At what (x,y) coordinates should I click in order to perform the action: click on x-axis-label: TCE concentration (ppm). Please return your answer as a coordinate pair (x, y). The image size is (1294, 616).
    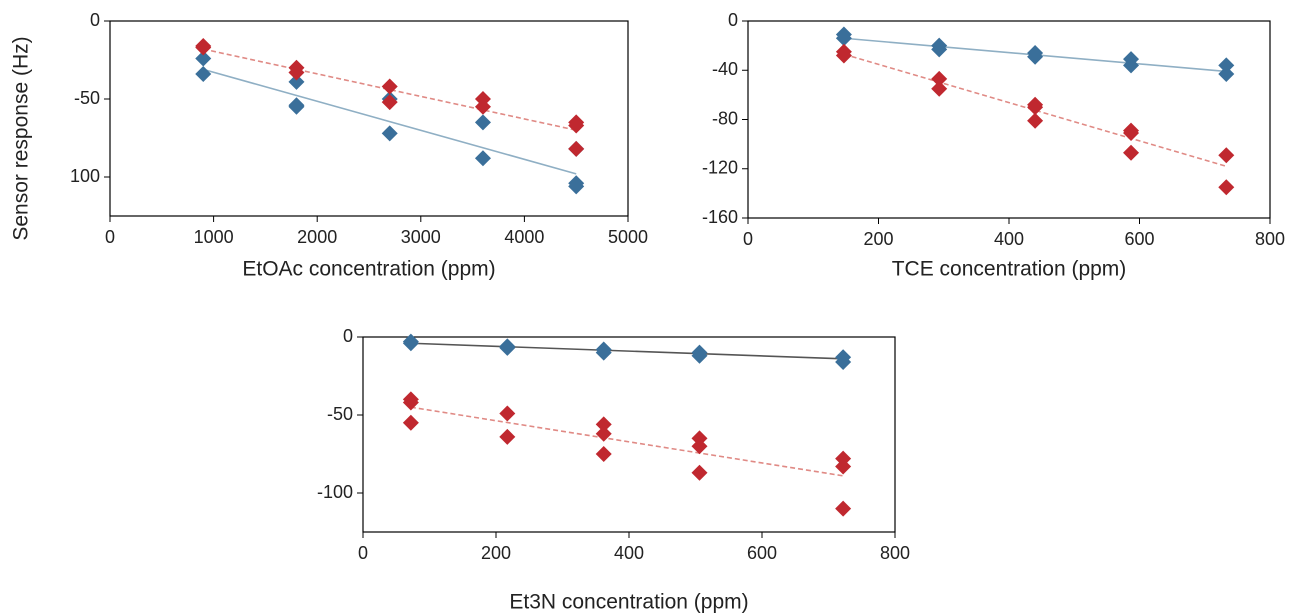
    Looking at the image, I should click on (1009, 269).